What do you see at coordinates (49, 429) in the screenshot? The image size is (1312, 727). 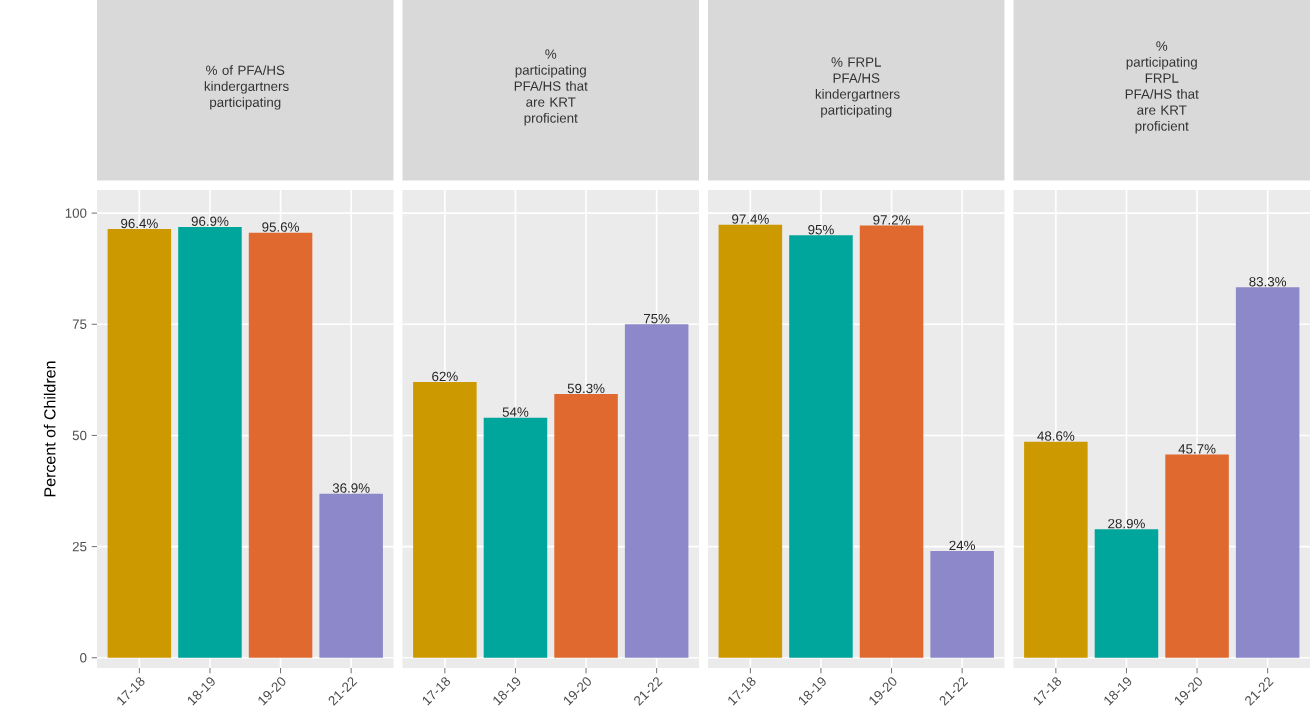 I see `y-axis-title: Percent of Children` at bounding box center [49, 429].